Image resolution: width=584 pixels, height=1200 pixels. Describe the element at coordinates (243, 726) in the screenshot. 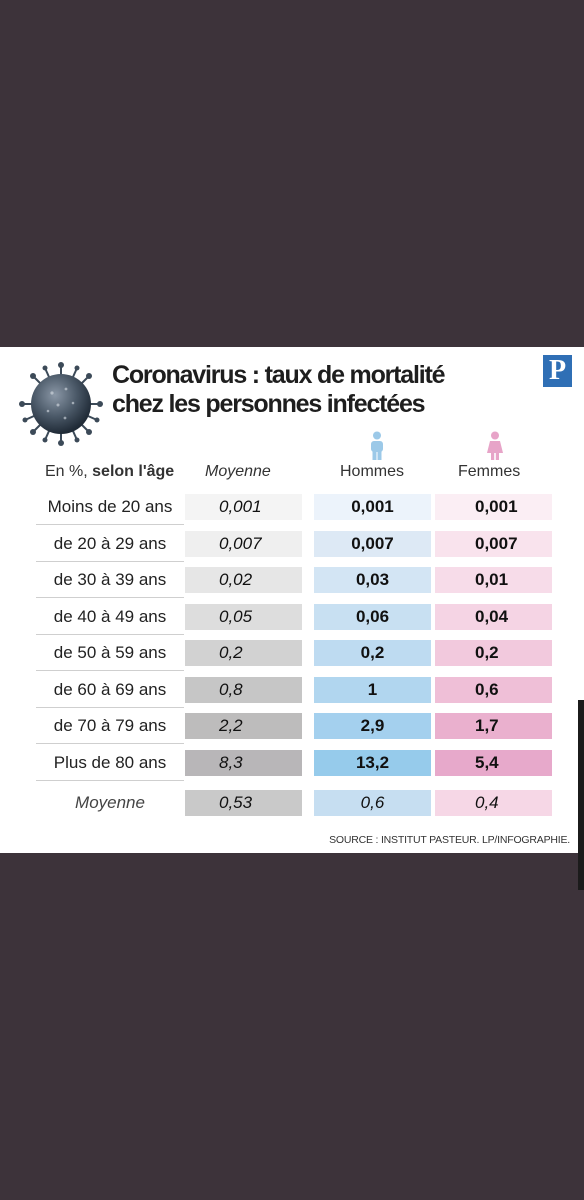

I see `cell-moyenne: 2,2` at that location.